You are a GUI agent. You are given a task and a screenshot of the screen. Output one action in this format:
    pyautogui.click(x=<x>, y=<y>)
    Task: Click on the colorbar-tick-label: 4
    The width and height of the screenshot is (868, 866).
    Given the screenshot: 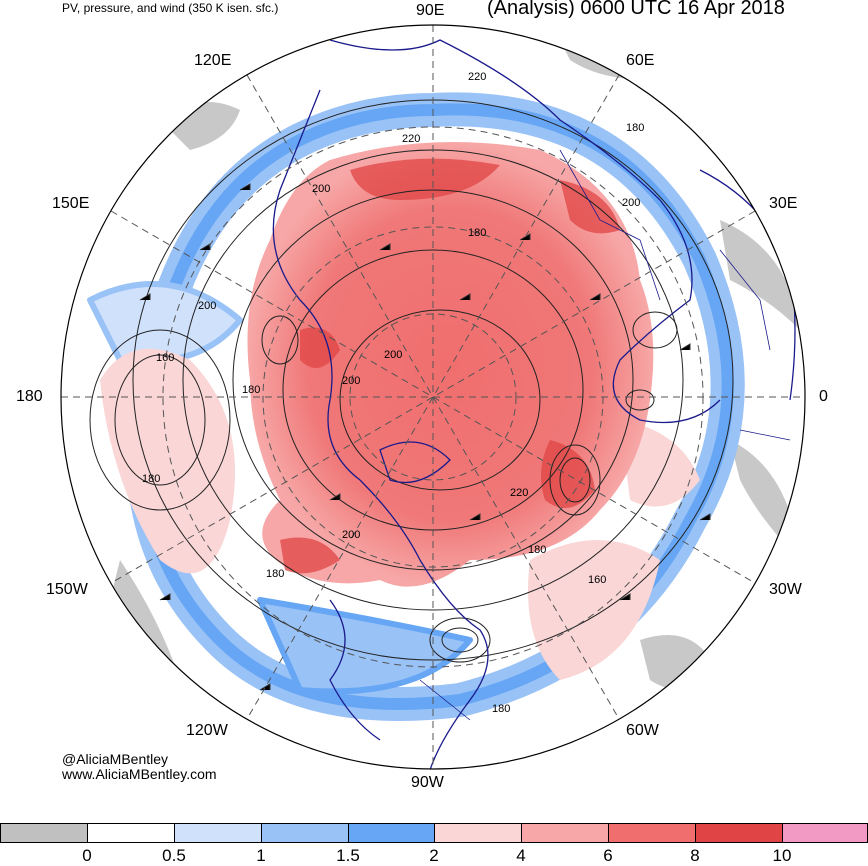 What is the action you would take?
    pyautogui.click(x=521, y=855)
    